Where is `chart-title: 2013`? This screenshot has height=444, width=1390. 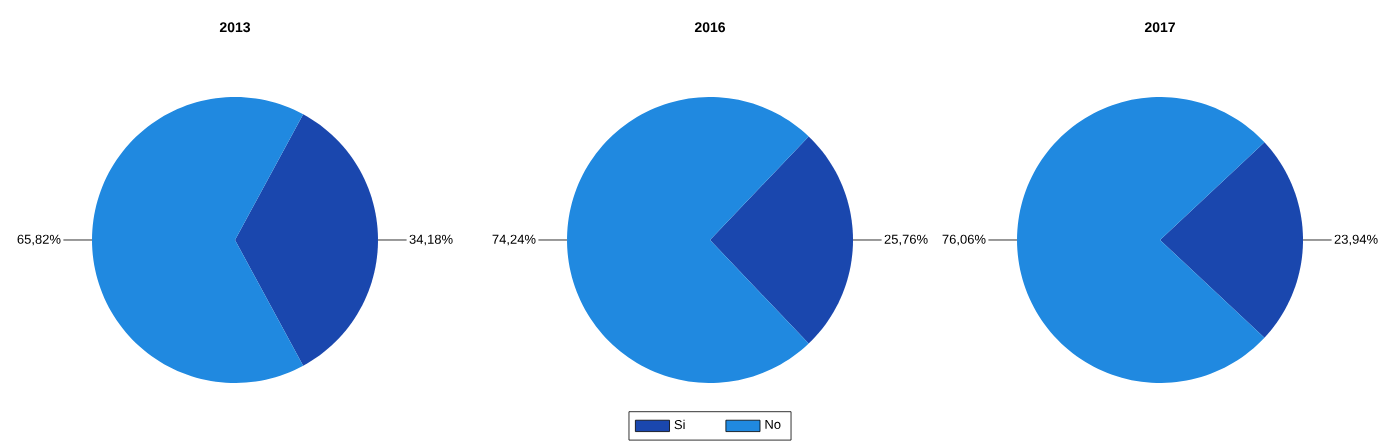 chart-title: 2013 is located at coordinates (235, 27).